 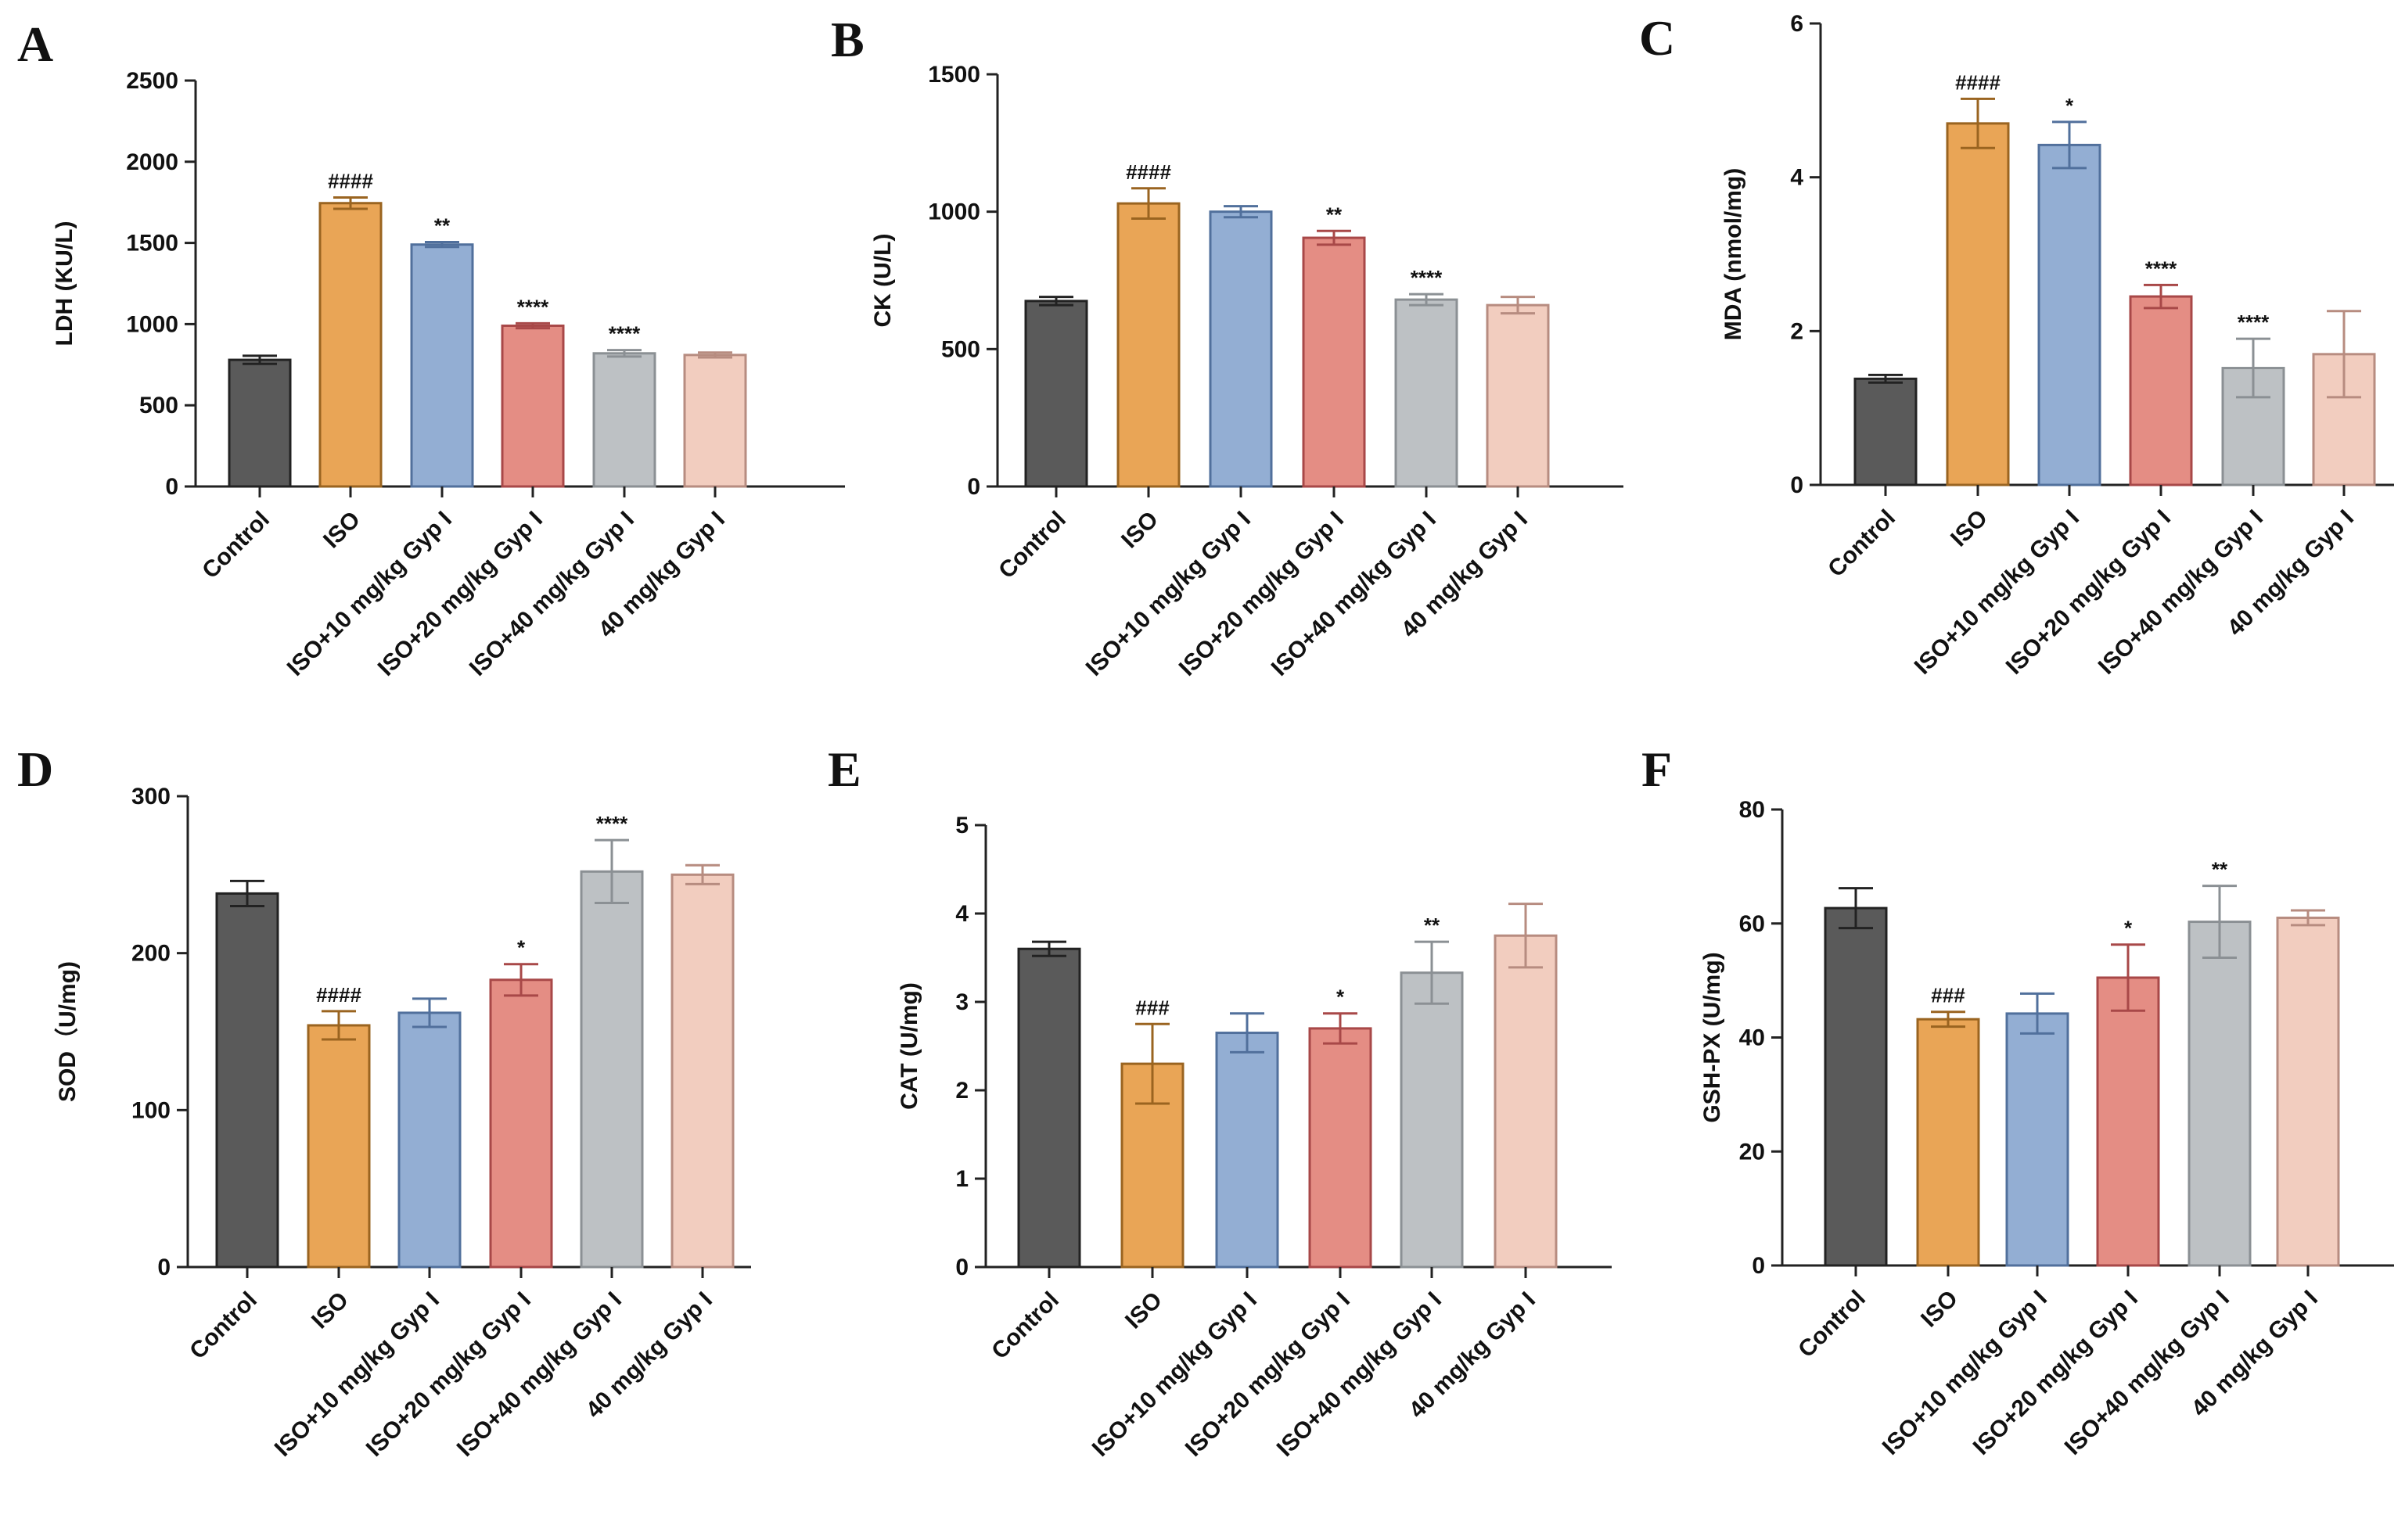 What do you see at coordinates (1752, 1038) in the screenshot?
I see `y-tick-label: 40` at bounding box center [1752, 1038].